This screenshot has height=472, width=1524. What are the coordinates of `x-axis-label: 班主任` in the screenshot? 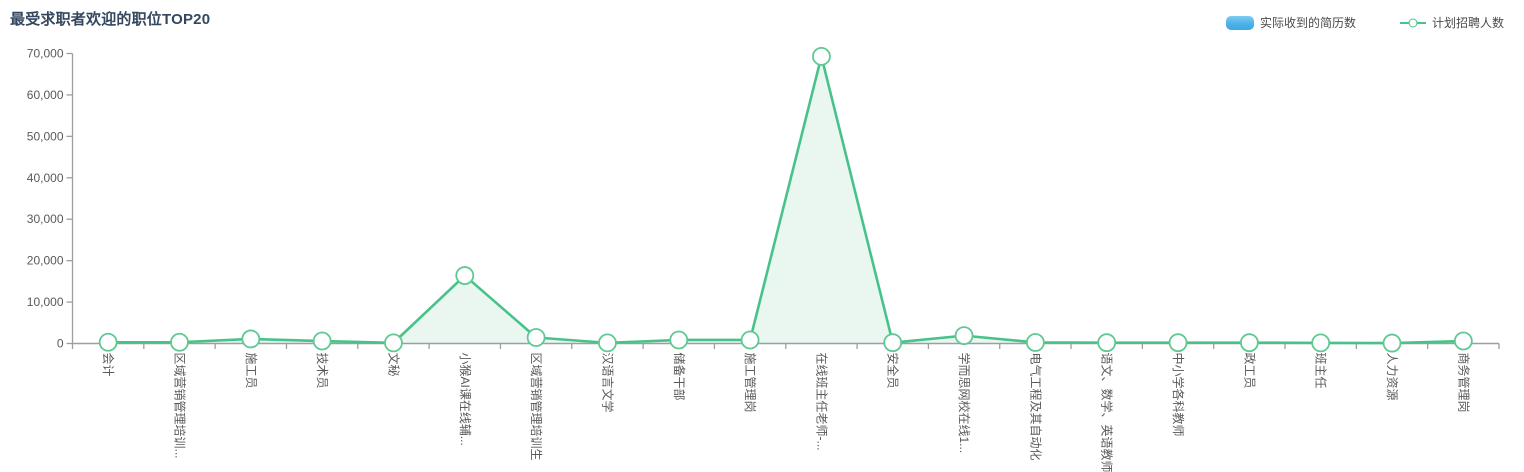 It's located at (1321, 371).